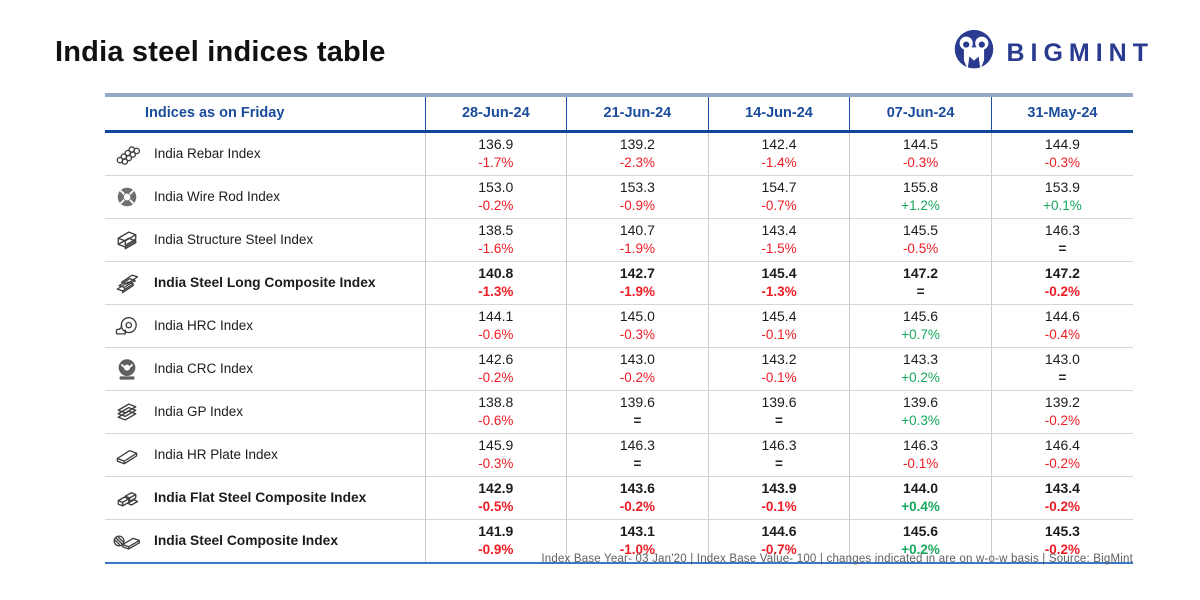  Describe the element at coordinates (127, 240) in the screenshot. I see `structure-steel-icon` at that location.